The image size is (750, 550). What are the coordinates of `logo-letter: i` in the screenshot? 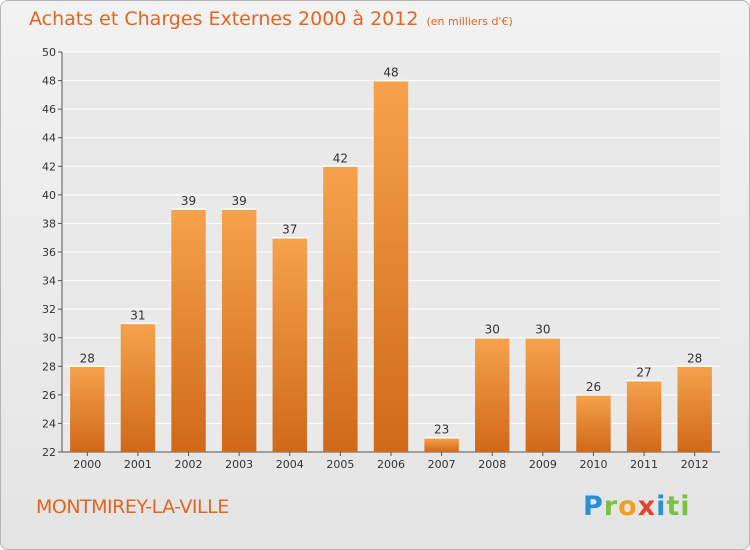 It's located at (661, 506).